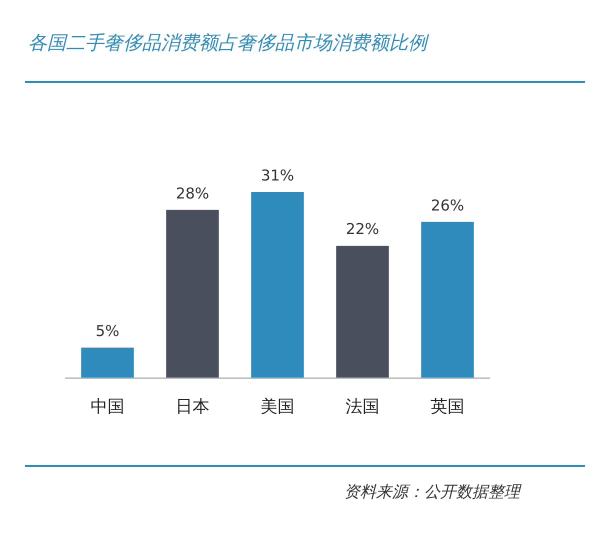  What do you see at coordinates (432, 492) in the screenshot?
I see `text: 资料来源：公开数据整理` at bounding box center [432, 492].